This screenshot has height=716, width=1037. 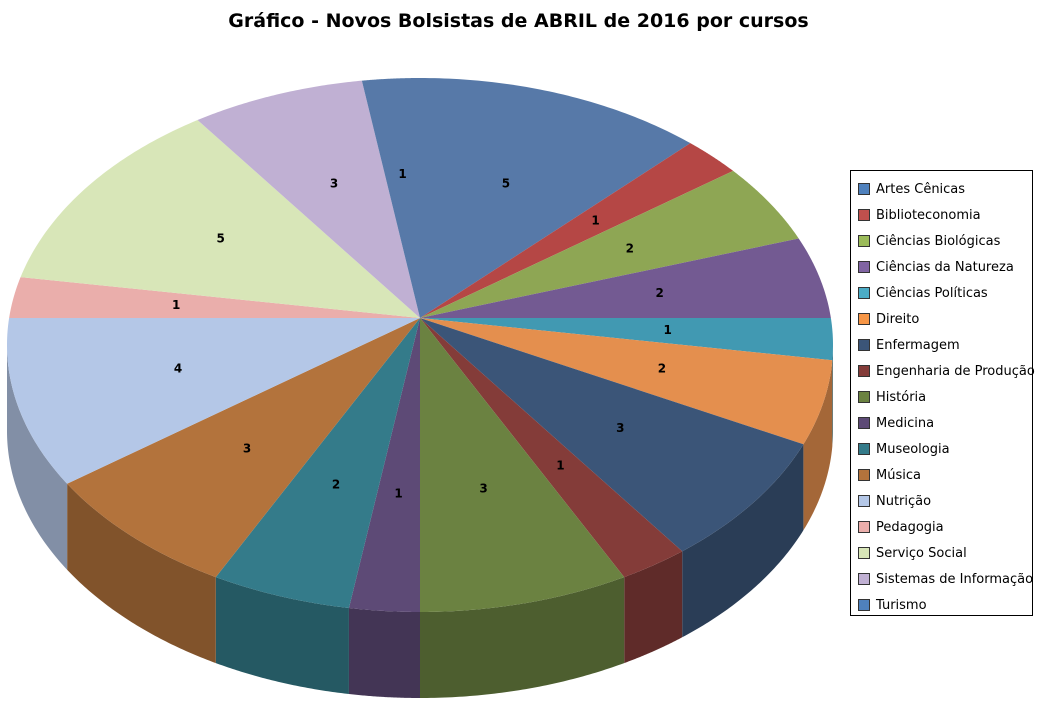 I want to click on legend-item: História, so click(x=941, y=397).